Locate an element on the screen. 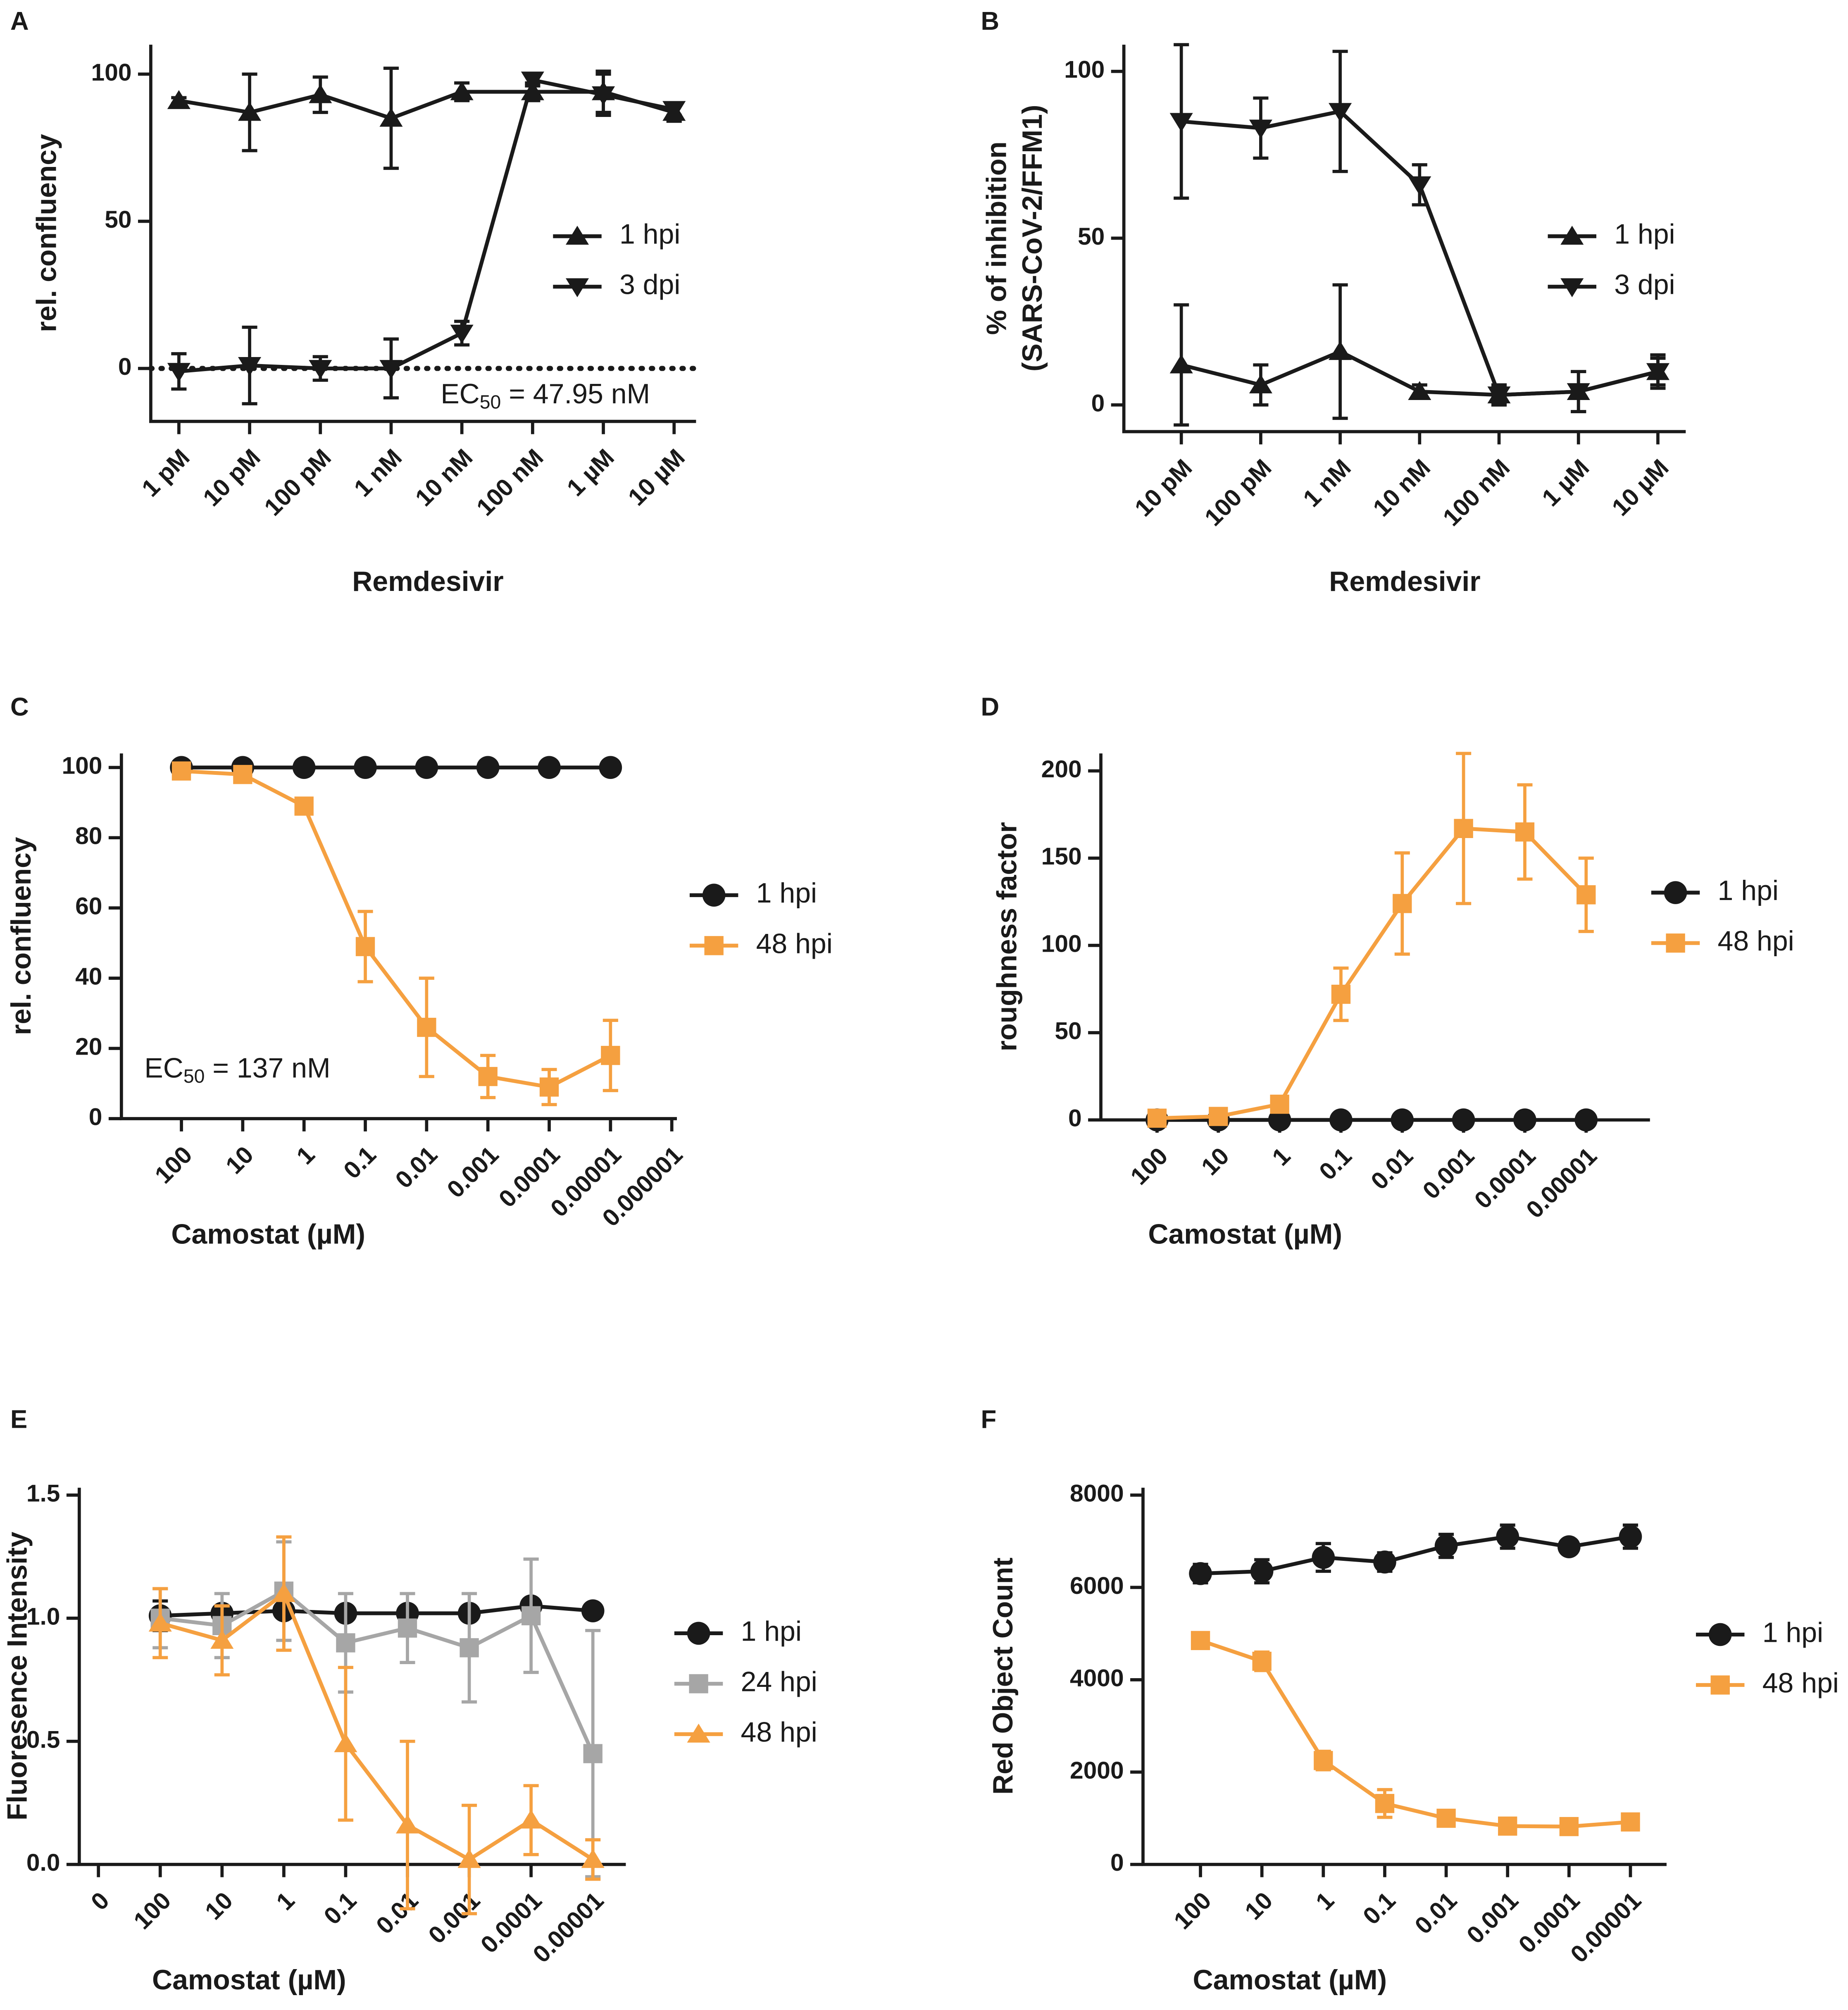 This screenshot has width=1848, height=2010. y-tick-label: 2000 is located at coordinates (1097, 1770).